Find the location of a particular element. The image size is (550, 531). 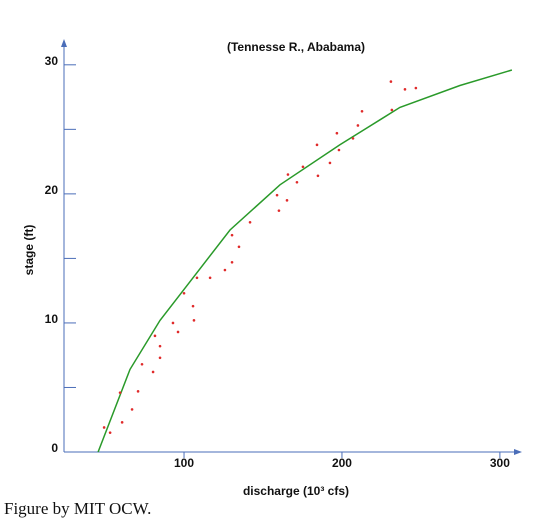

x-tick-label: 200 is located at coordinates (342, 463).